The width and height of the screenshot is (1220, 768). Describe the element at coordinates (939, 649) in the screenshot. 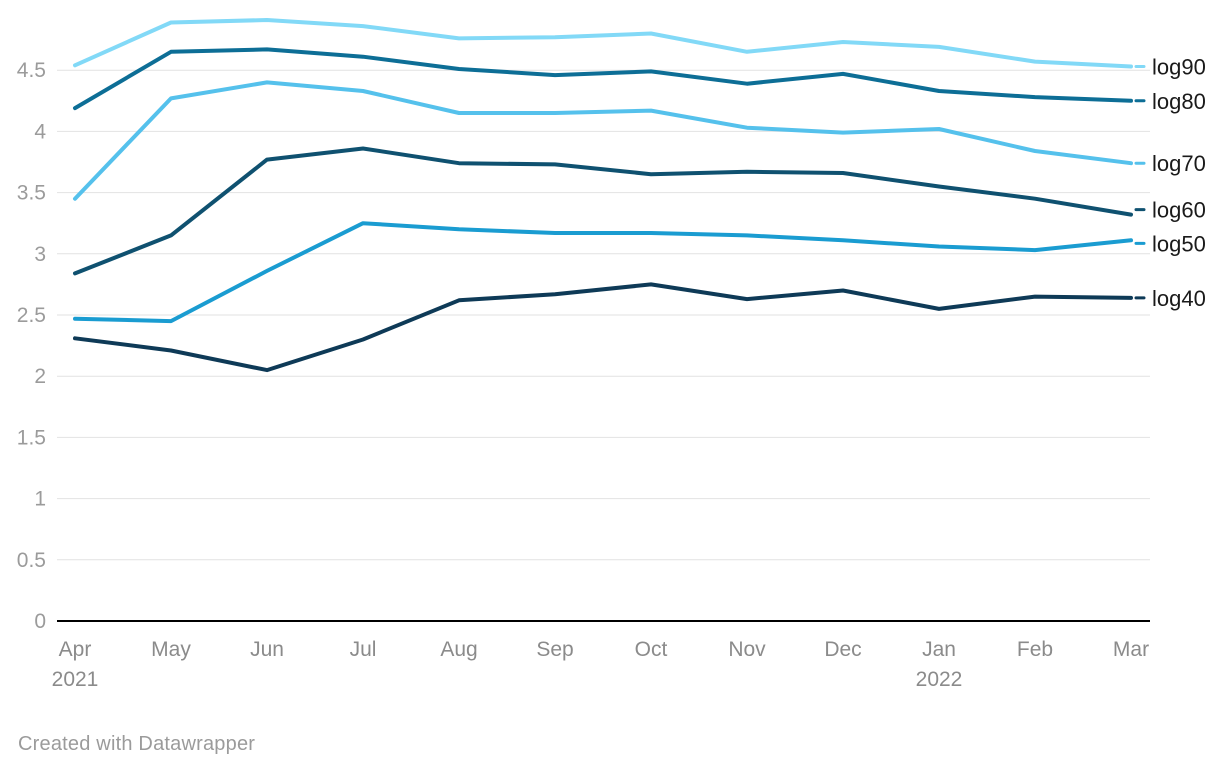

I see `x-tick-label: Jan` at that location.